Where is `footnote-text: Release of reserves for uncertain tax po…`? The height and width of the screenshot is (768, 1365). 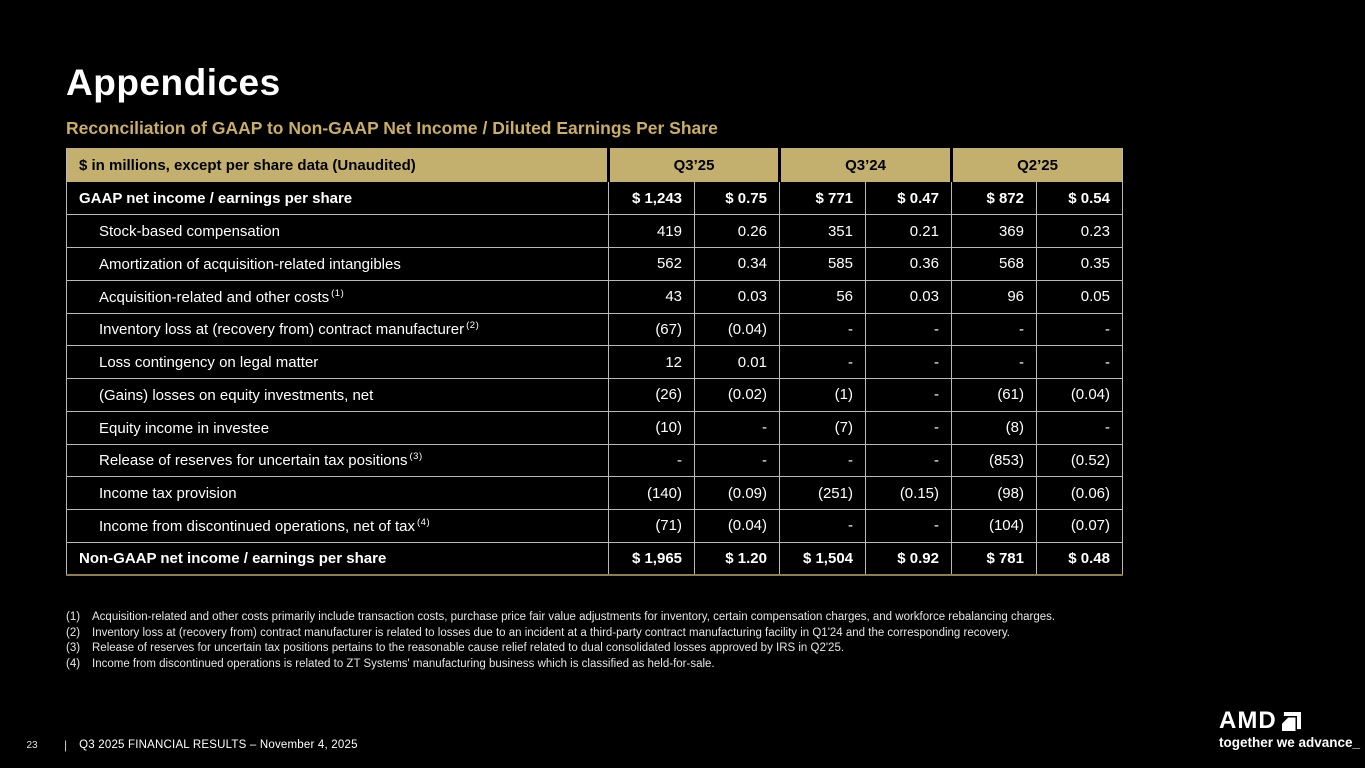
footnote-text: Release of reserves for uncertain tax po… is located at coordinates (468, 648).